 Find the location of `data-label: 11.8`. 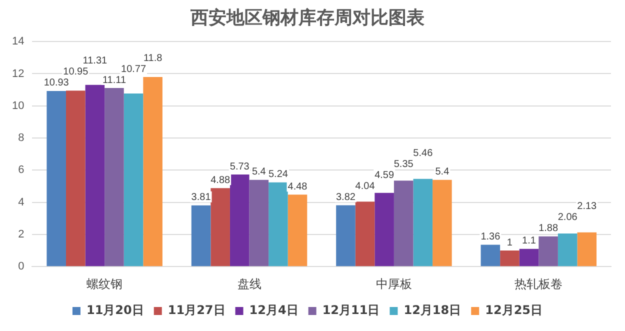

data-label: 11.8 is located at coordinates (153, 58).